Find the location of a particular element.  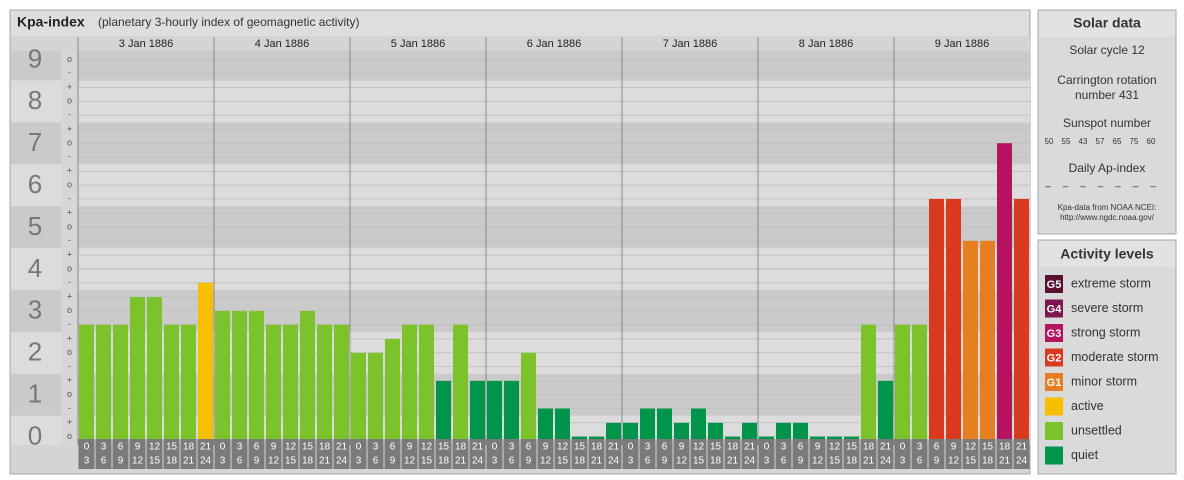

sunspot-value: 57 is located at coordinates (1100, 141).